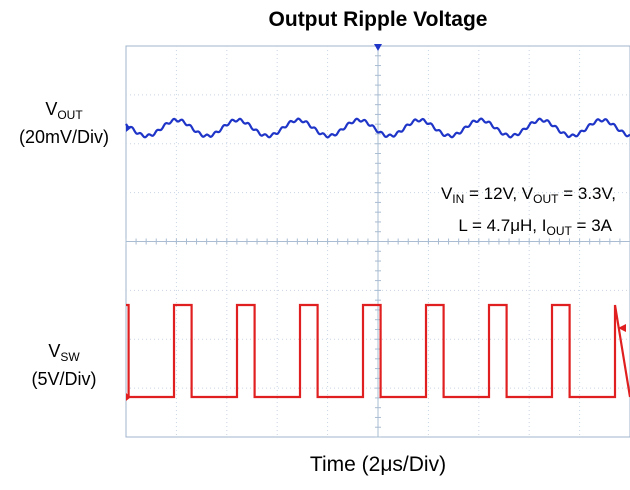  I want to click on vout-trace, so click(377, 128).